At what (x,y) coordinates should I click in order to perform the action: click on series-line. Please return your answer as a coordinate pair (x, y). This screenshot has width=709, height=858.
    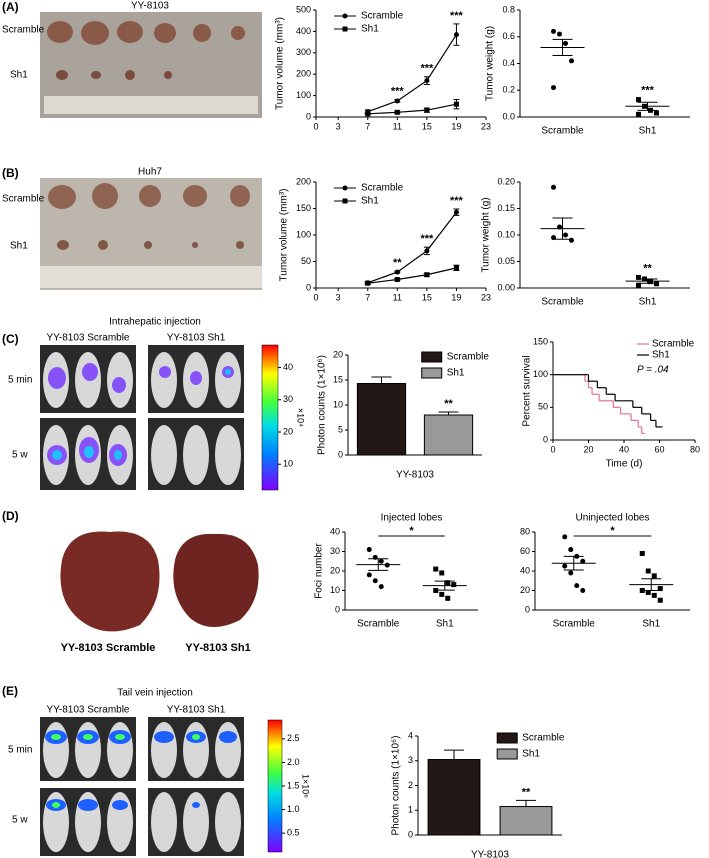
    Looking at the image, I should click on (412, 73).